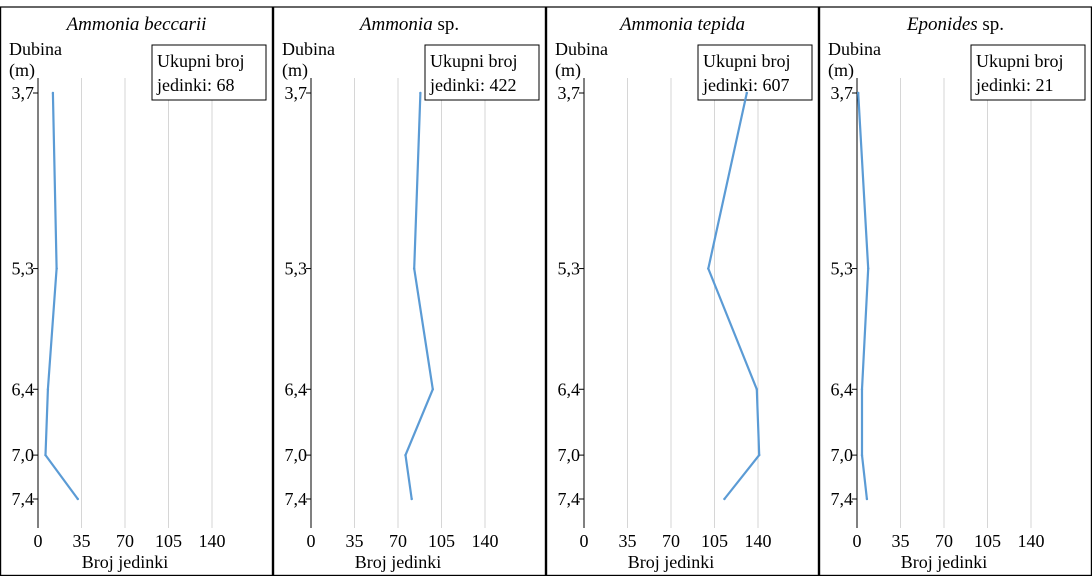 This screenshot has width=1092, height=576. I want to click on total-value: jedinki: 607, so click(746, 85).